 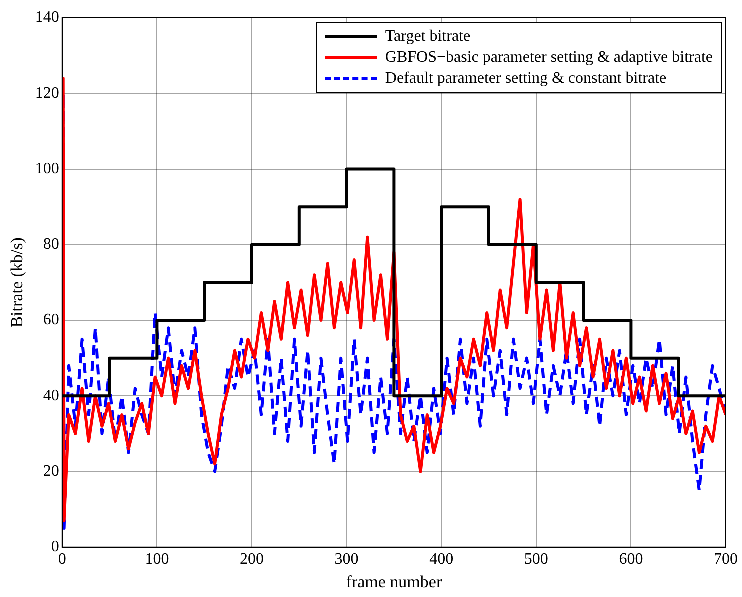 What do you see at coordinates (55, 547) in the screenshot?
I see `y-tick-label: 0` at bounding box center [55, 547].